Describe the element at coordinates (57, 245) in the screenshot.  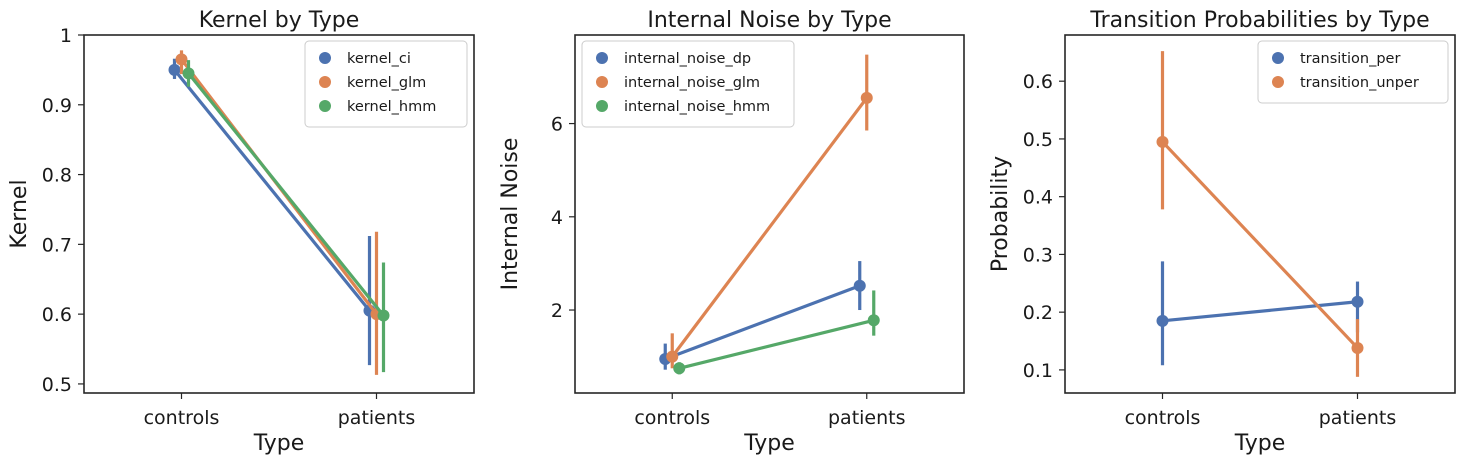
I see `y-tick-label: 0.7` at that location.